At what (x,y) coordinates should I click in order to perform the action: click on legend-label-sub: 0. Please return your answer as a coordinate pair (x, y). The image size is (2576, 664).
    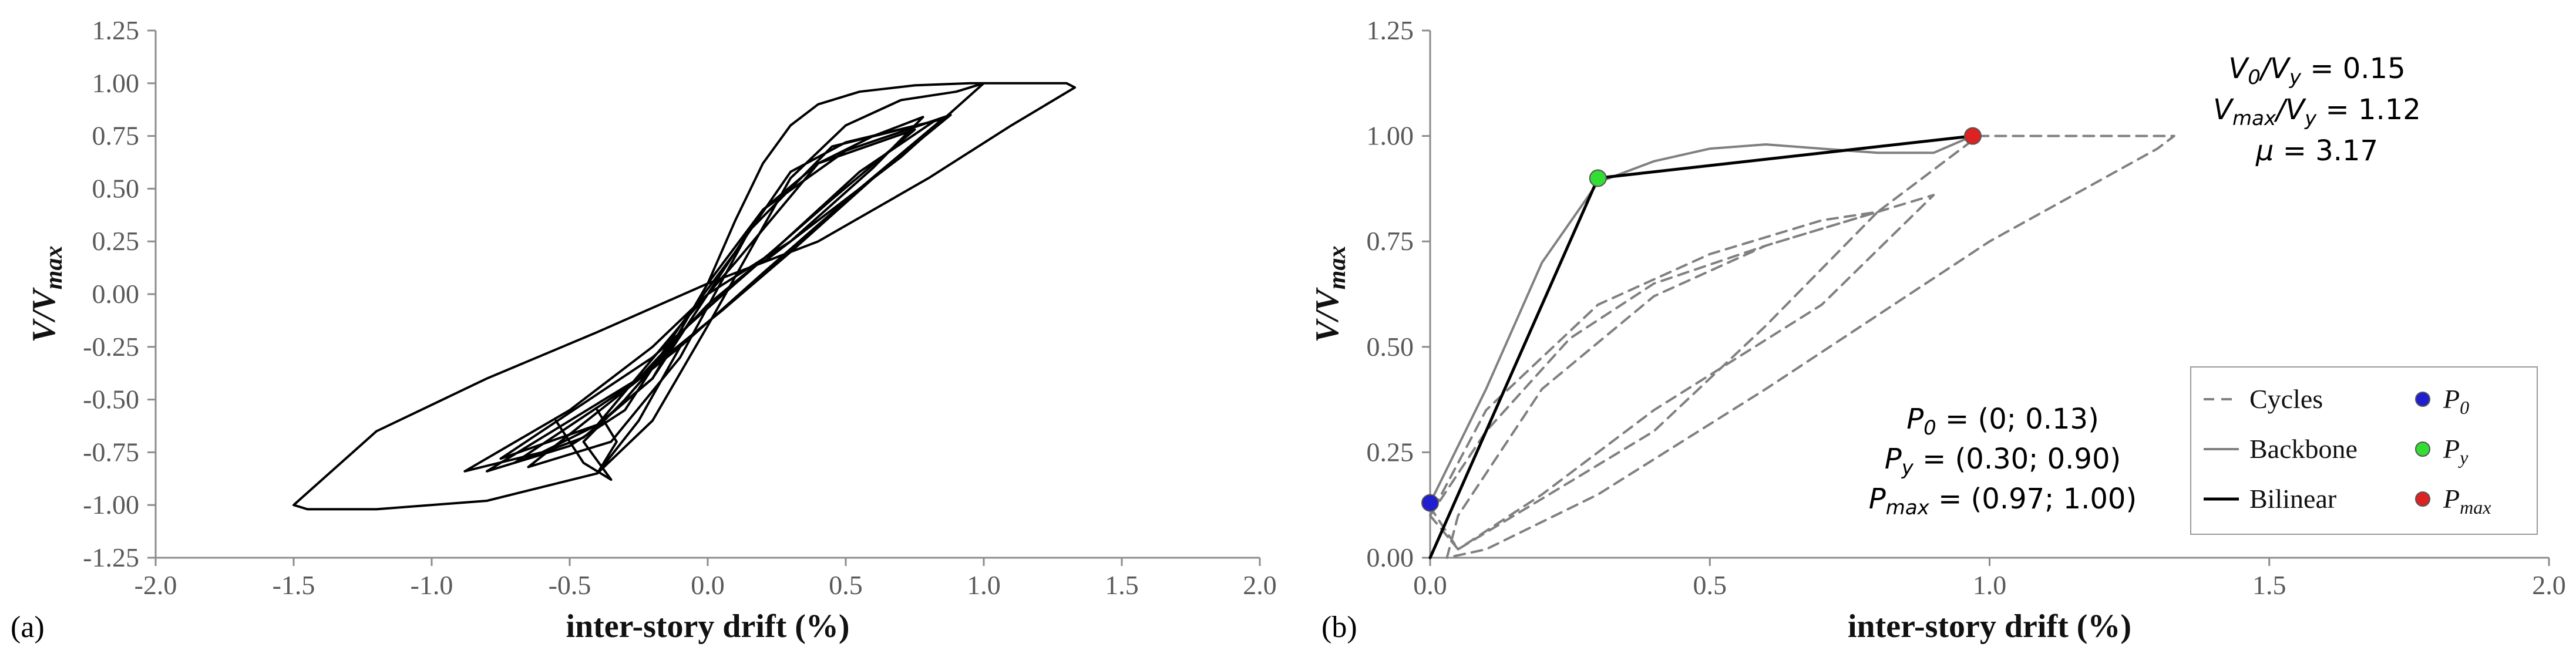
    Looking at the image, I should click on (2464, 407).